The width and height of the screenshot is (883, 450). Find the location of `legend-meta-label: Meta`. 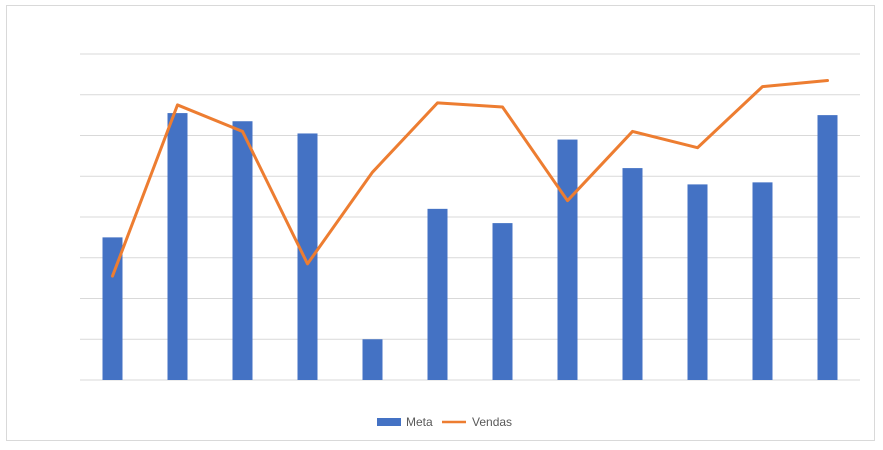

legend-meta-label: Meta is located at coordinates (419, 422).